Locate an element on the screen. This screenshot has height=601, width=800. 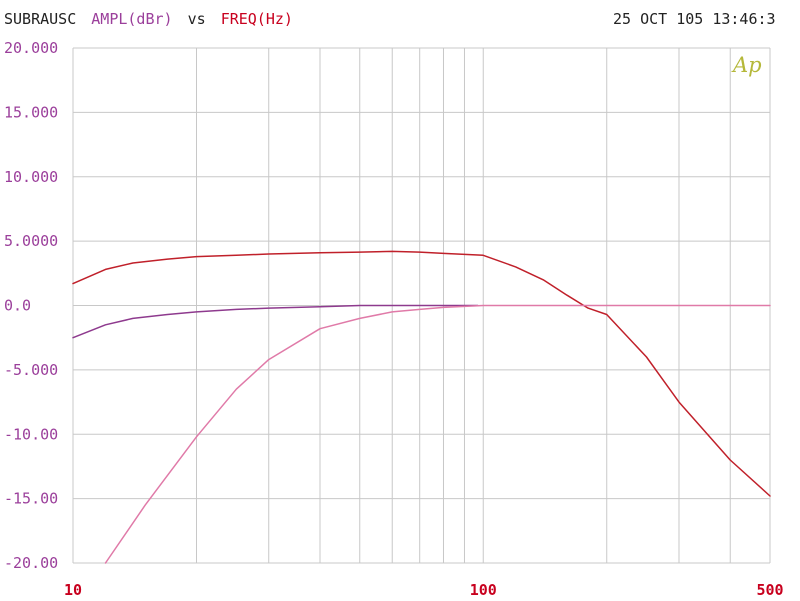
timestamp: 25 OCT 105 13:46:3 is located at coordinates (694, 19).